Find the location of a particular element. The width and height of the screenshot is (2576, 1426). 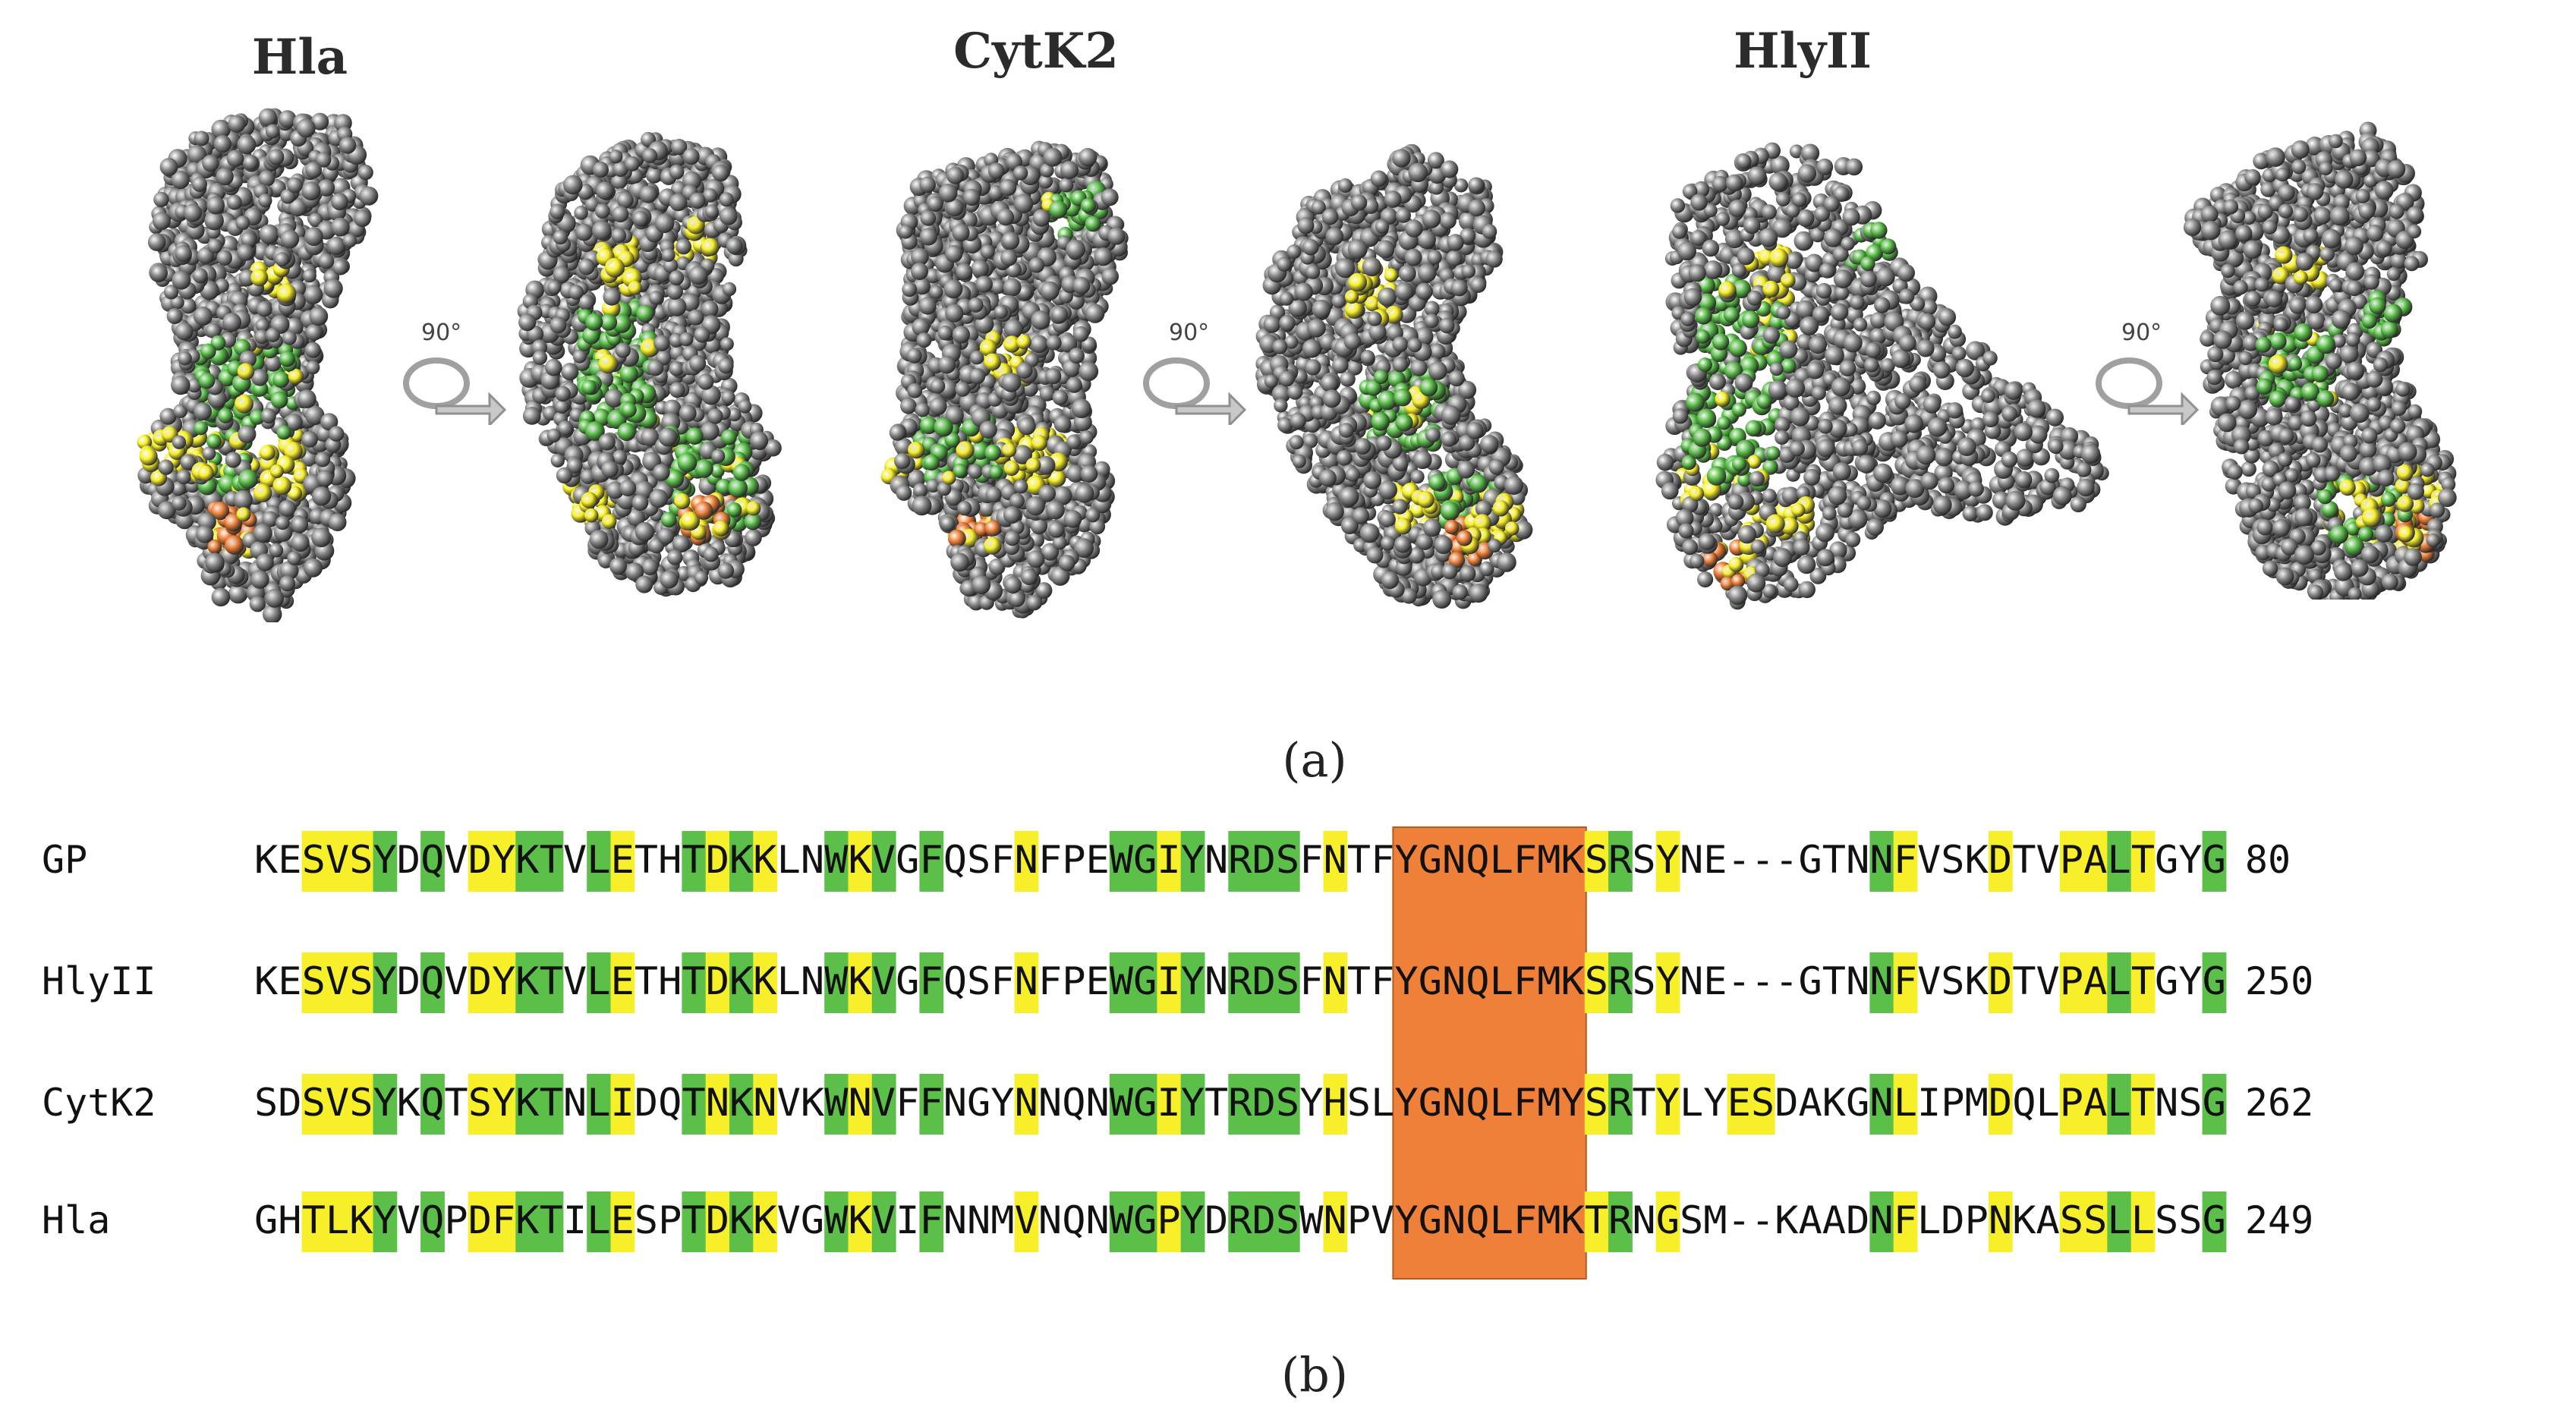

hla-structure-rotated is located at coordinates (649, 364).